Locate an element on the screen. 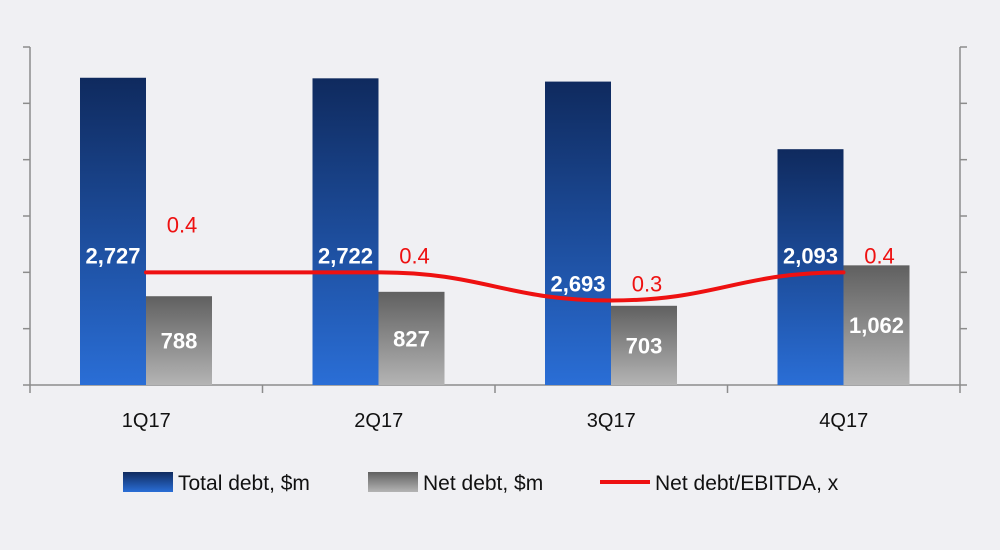  net-debt-label: 788 is located at coordinates (179, 341).